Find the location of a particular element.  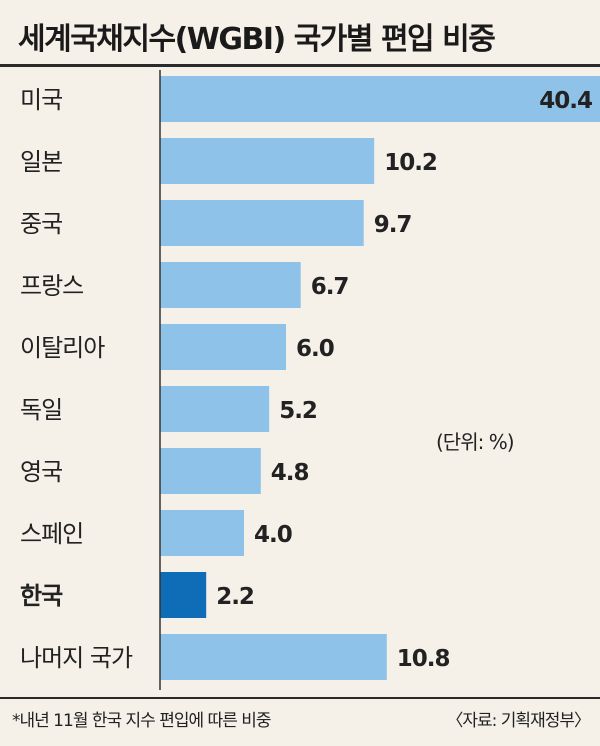

title-divider is located at coordinates (300, 65).